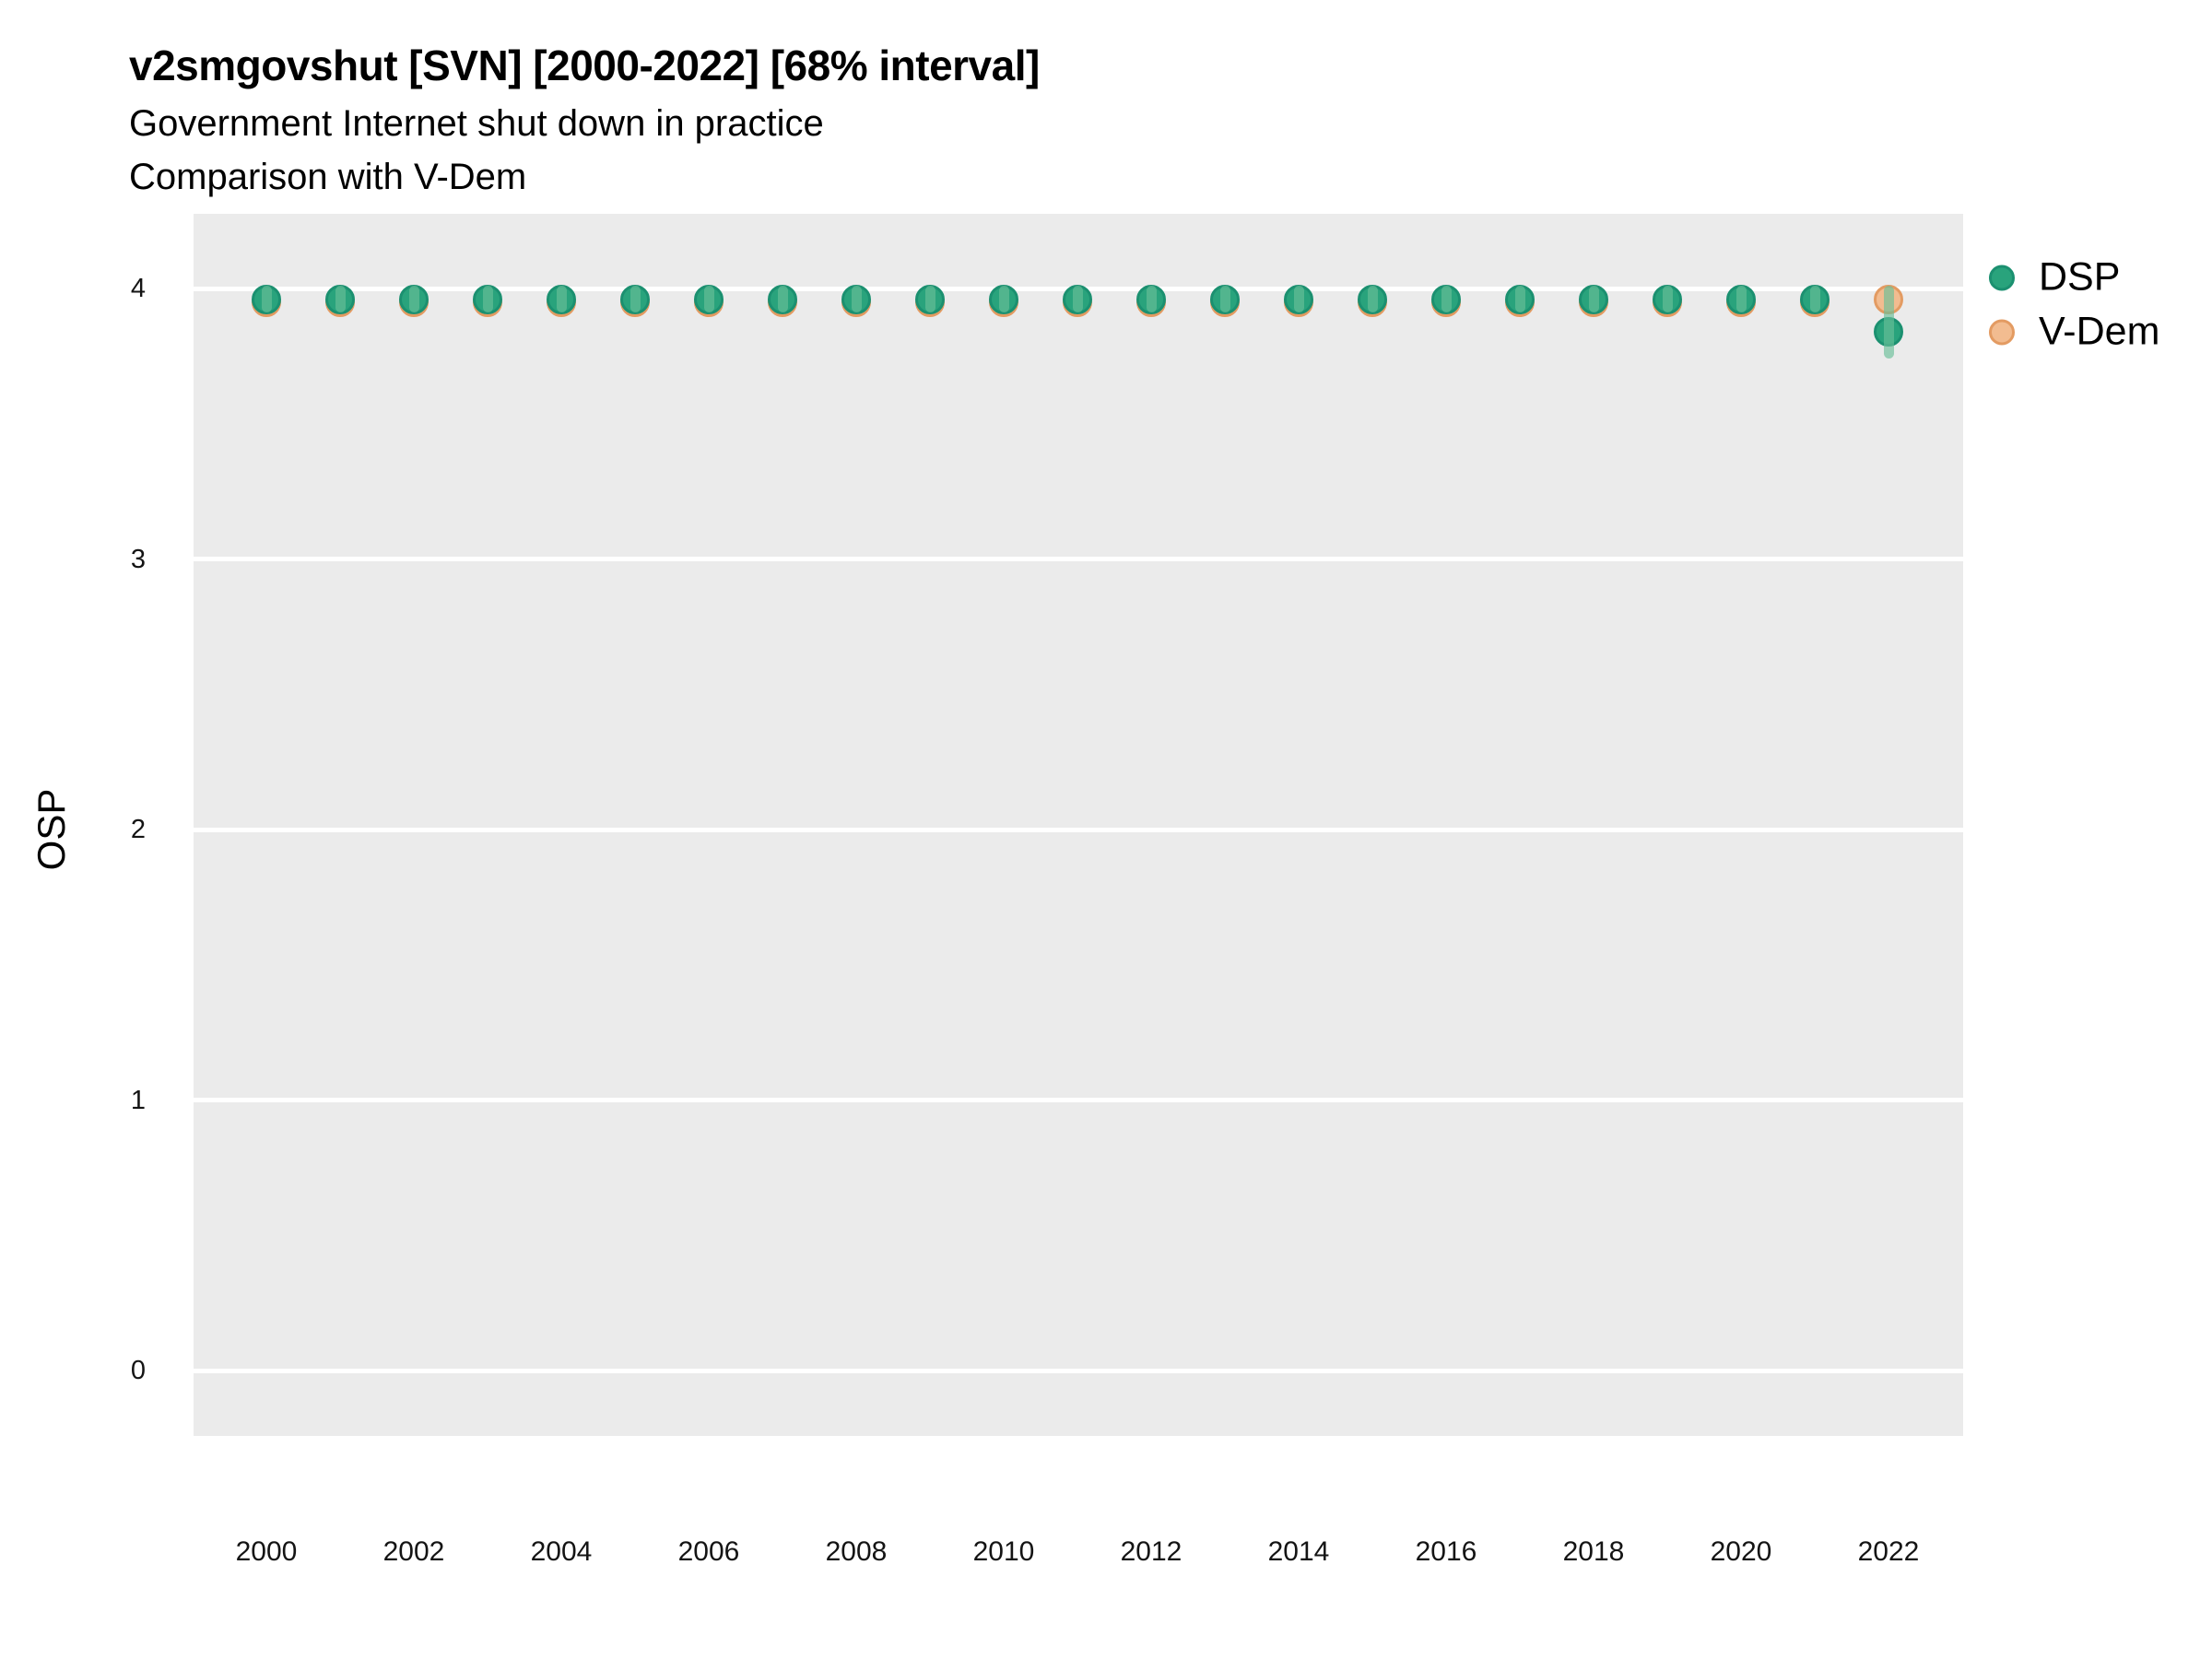  I want to click on x-tick-2006: 2006, so click(708, 1551).